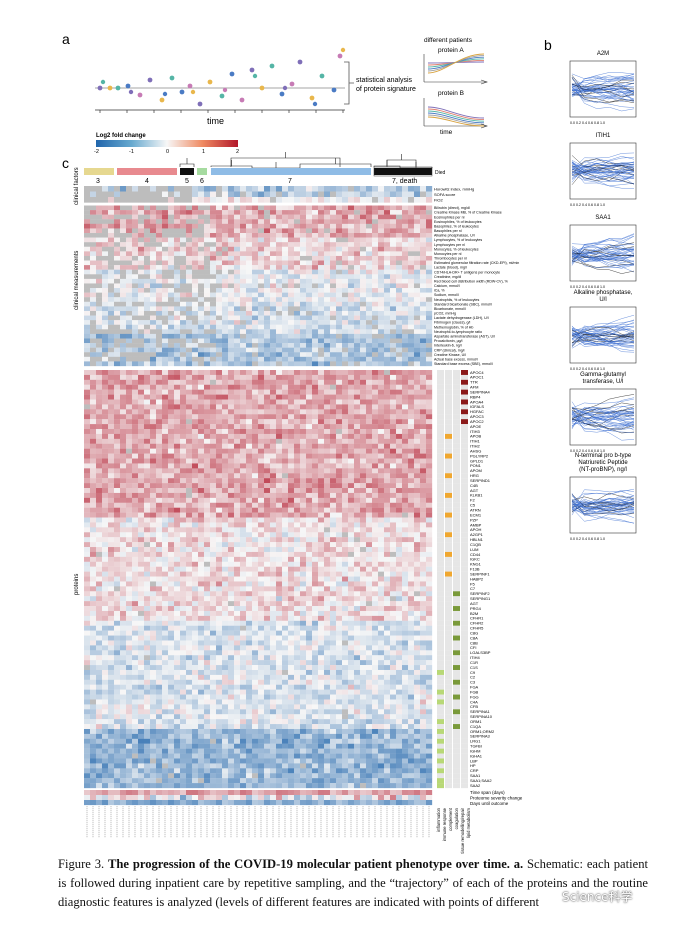  What do you see at coordinates (484, 82) in the screenshot?
I see `traj-arrow` at bounding box center [484, 82].